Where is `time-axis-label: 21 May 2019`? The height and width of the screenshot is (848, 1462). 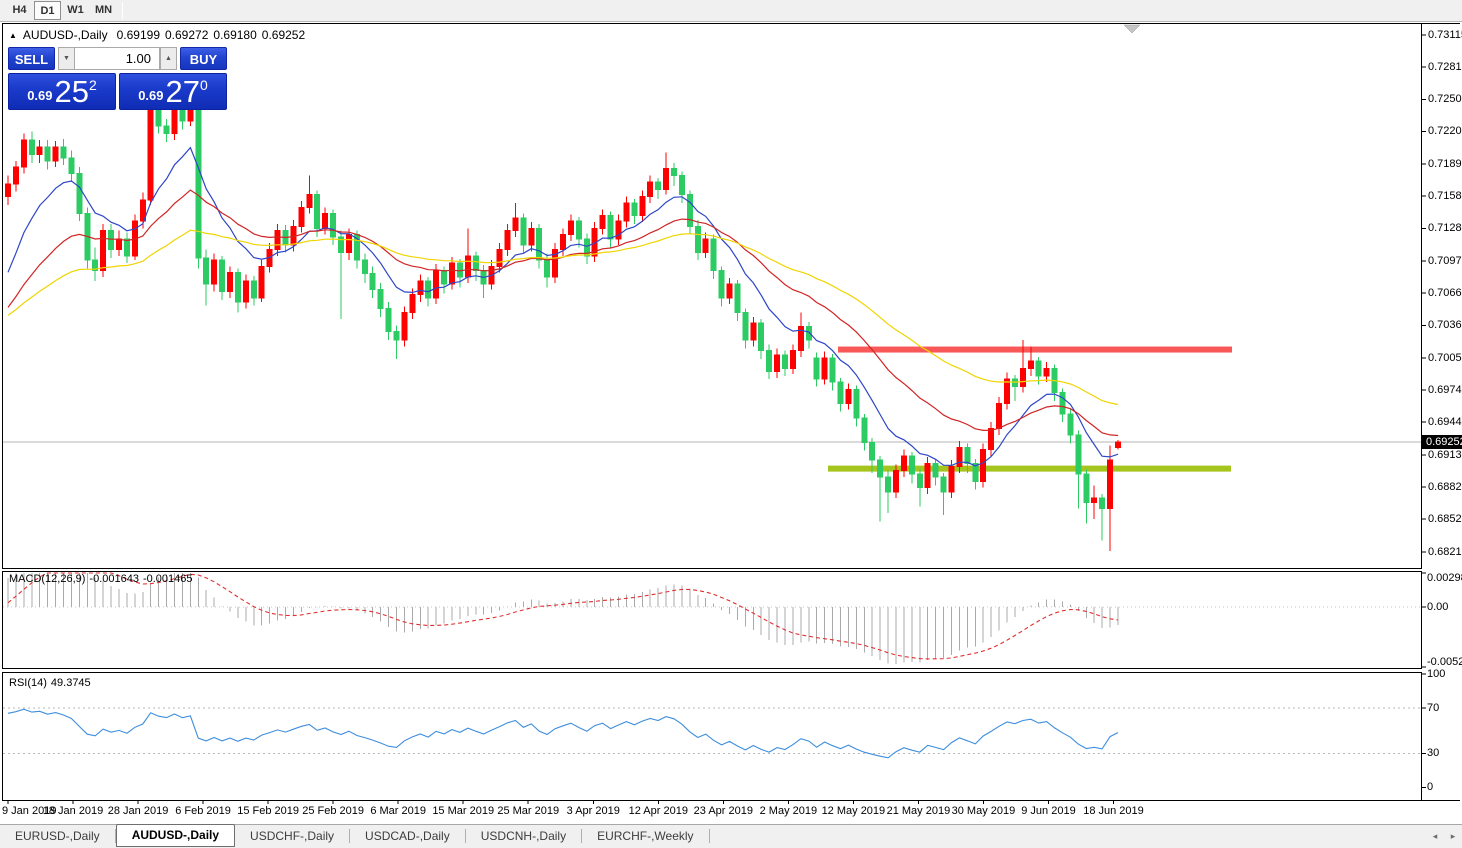 time-axis-label: 21 May 2019 is located at coordinates (918, 811).